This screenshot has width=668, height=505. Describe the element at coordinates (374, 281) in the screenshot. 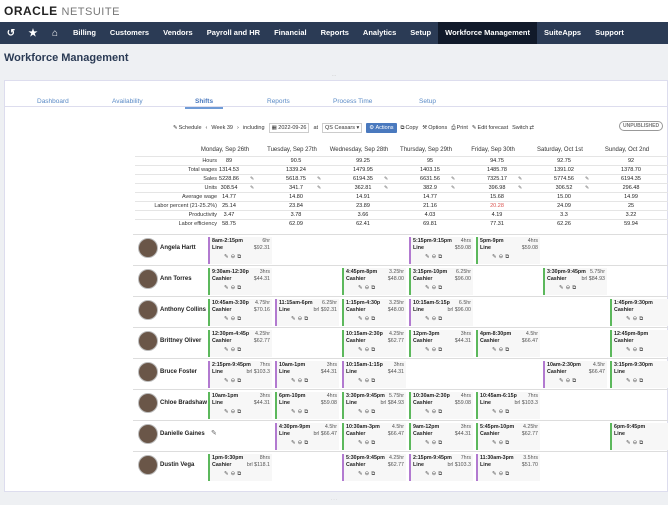

I see `shift-card: 4:45pm-8pm 3.25hr Cashier $48.00 ✎⊖⧉` at that location.